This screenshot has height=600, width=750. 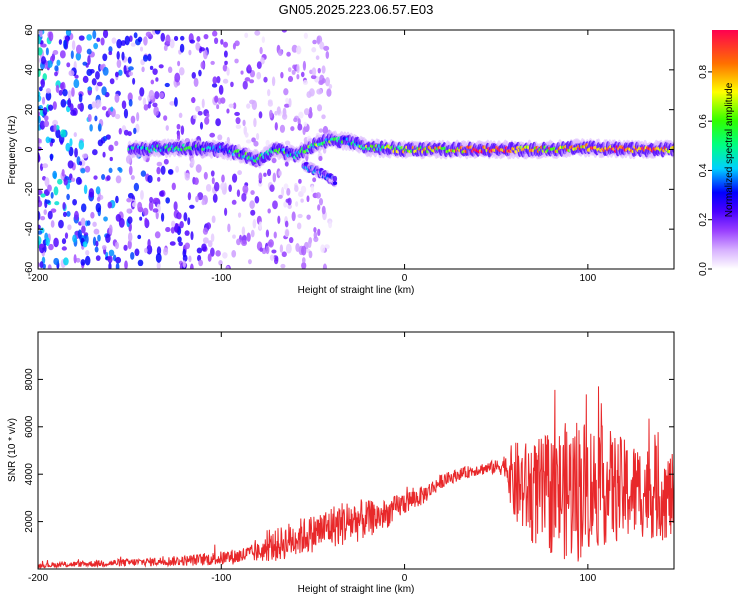 I want to click on snr-xtick-label: -100, so click(x=221, y=578).